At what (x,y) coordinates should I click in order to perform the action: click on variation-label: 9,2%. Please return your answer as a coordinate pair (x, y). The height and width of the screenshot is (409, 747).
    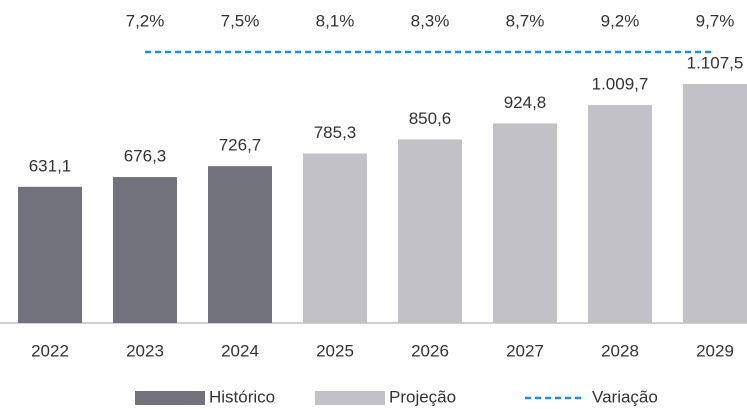
    Looking at the image, I should click on (620, 20).